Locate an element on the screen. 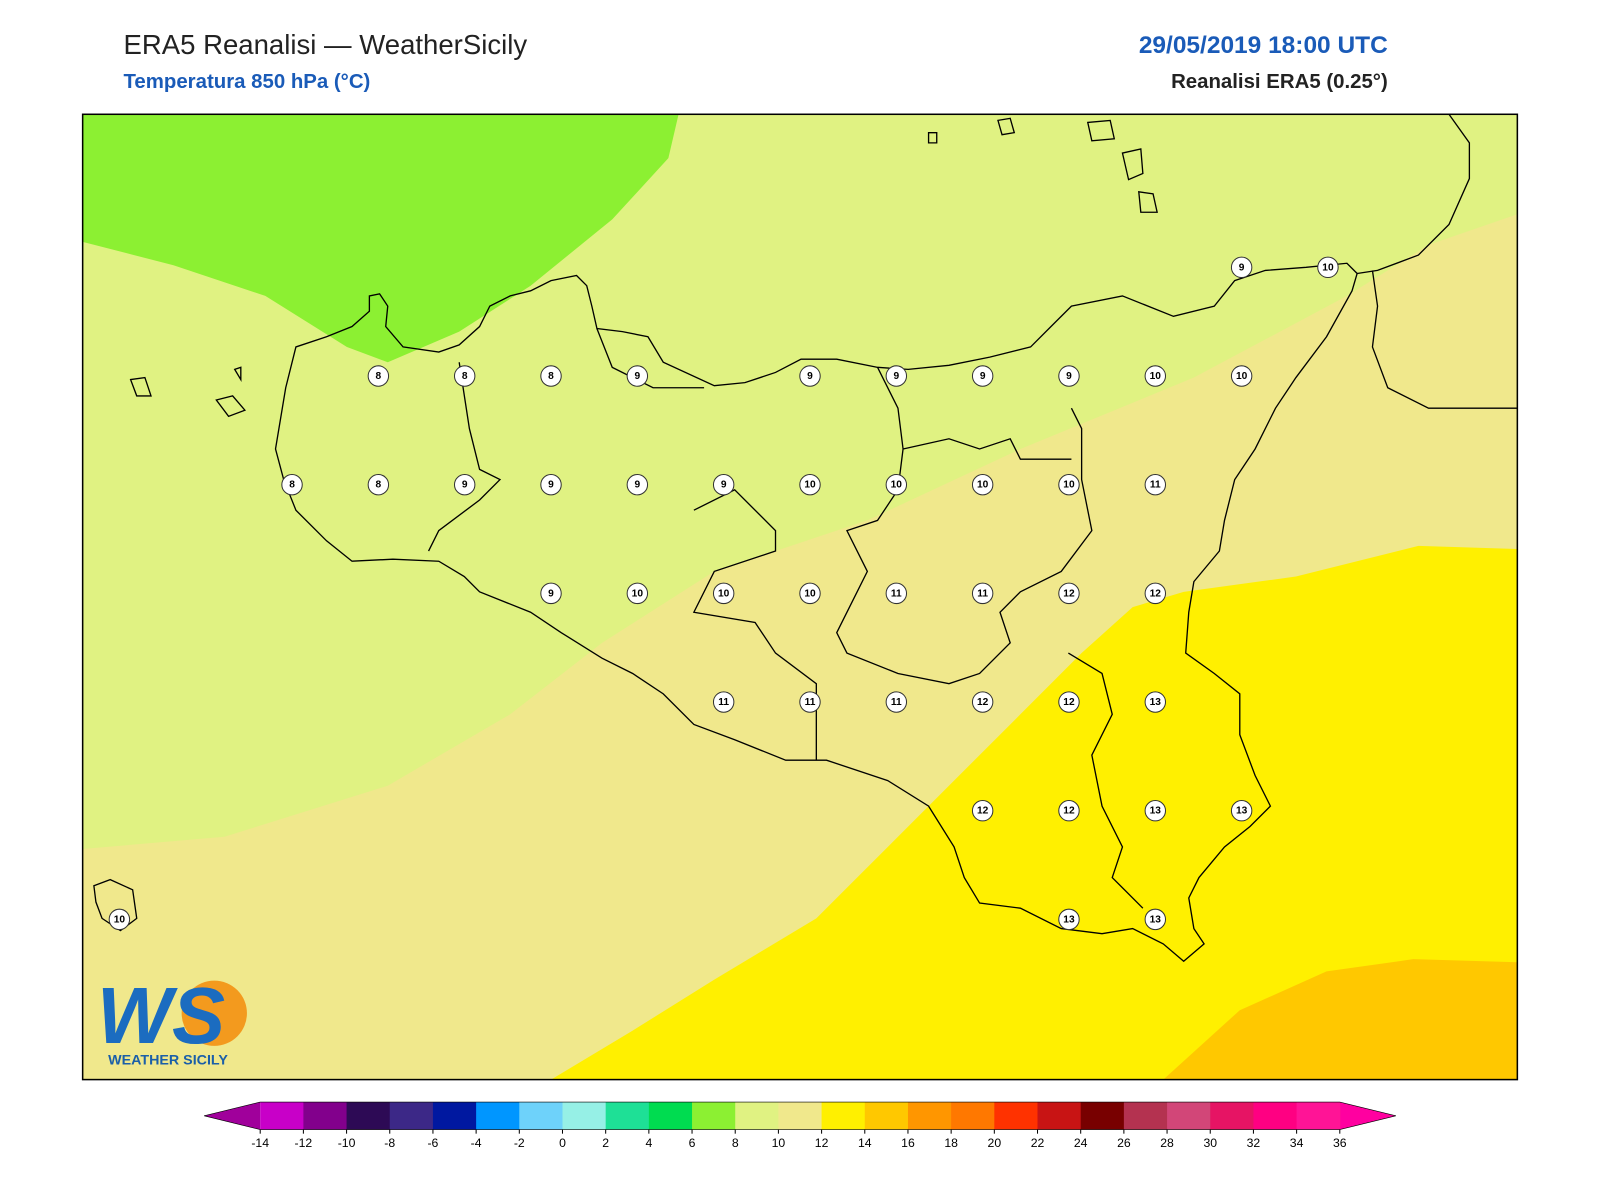  colorbar-label: 0 is located at coordinates (562, 1143).